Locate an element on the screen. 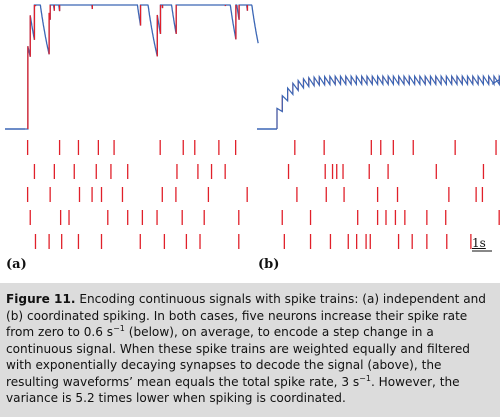 The image size is (500, 417). panel-a-spike-raster is located at coordinates (137, 194).